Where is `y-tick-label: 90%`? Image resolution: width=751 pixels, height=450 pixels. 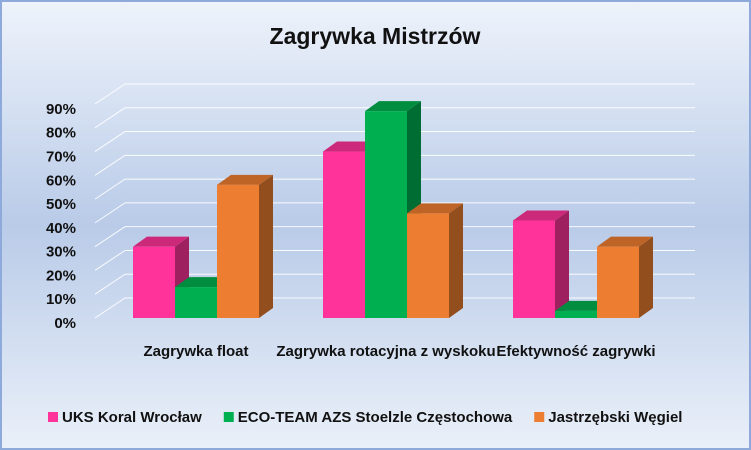
y-tick-label: 90% is located at coordinates (61, 109).